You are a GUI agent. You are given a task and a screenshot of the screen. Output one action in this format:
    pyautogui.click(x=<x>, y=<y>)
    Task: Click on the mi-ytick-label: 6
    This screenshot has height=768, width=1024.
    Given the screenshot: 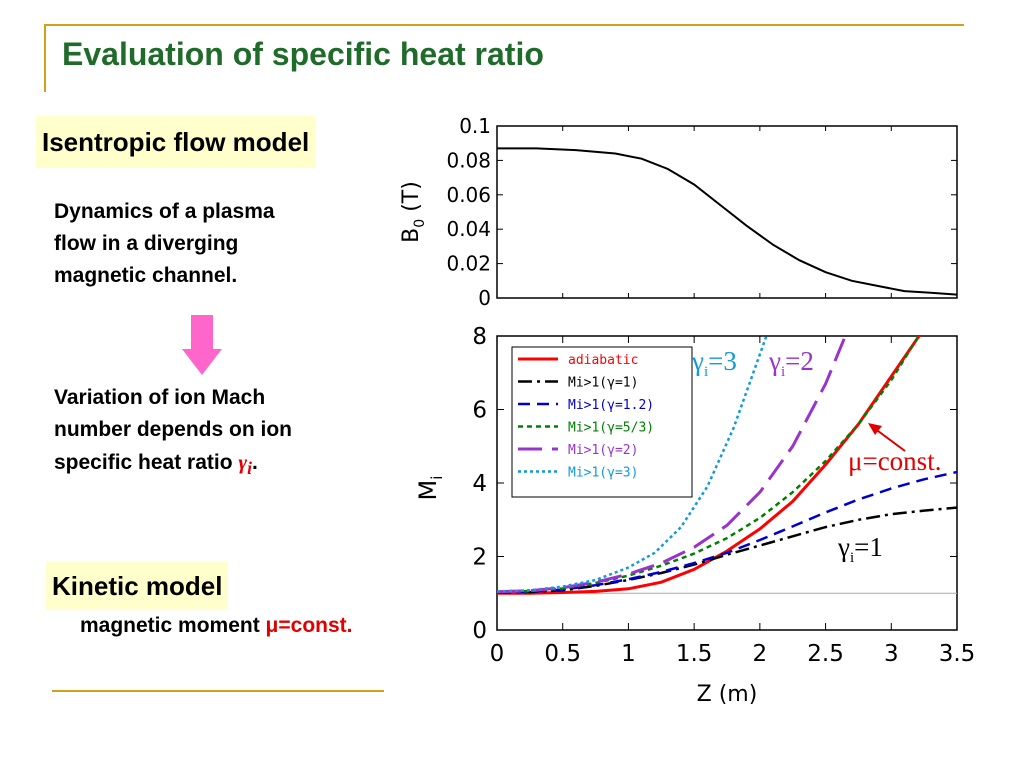 What is the action you would take?
    pyautogui.click(x=479, y=411)
    